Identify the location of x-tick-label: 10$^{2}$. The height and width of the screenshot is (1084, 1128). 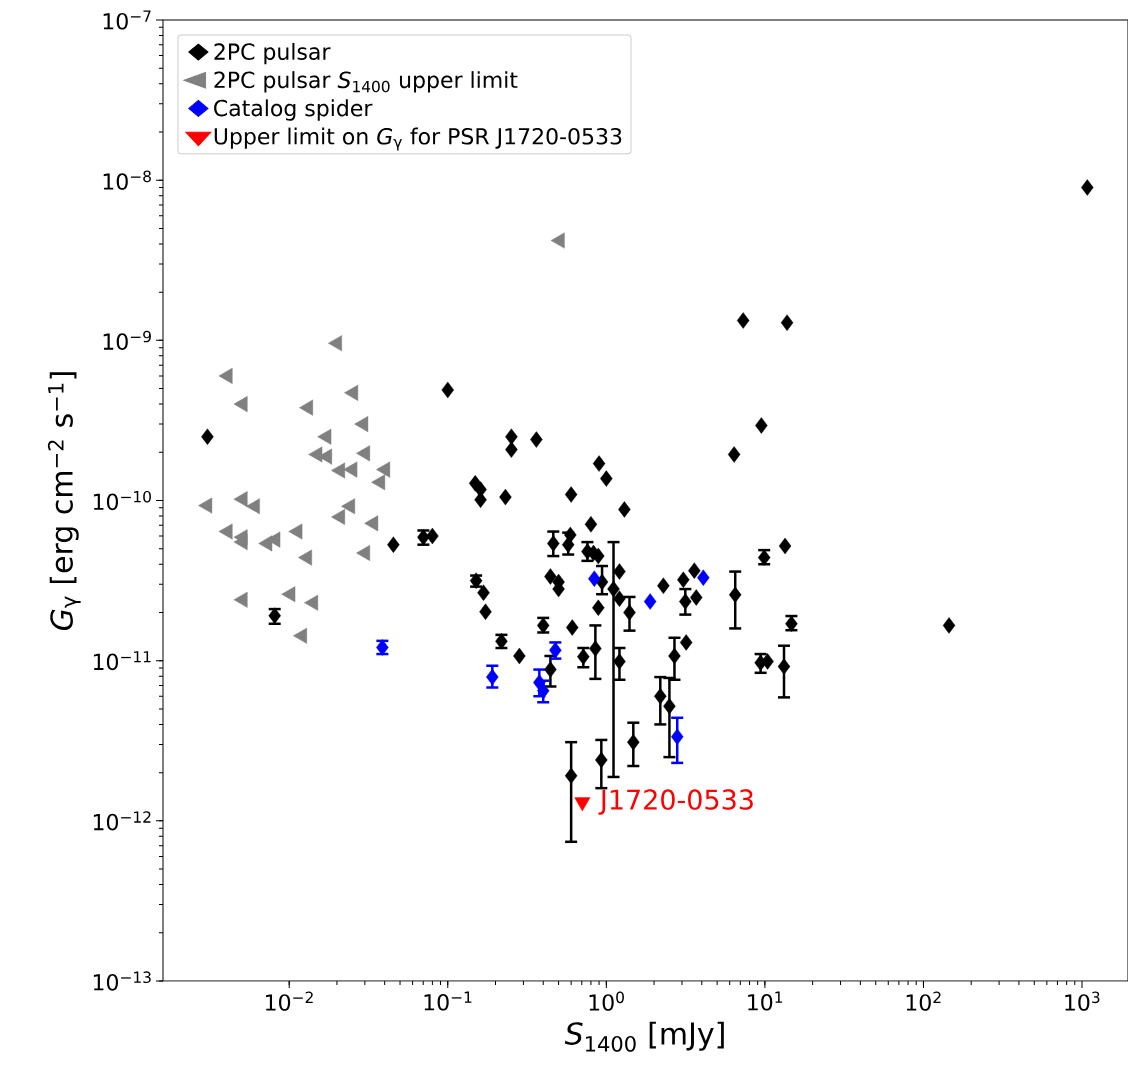
(923, 1001).